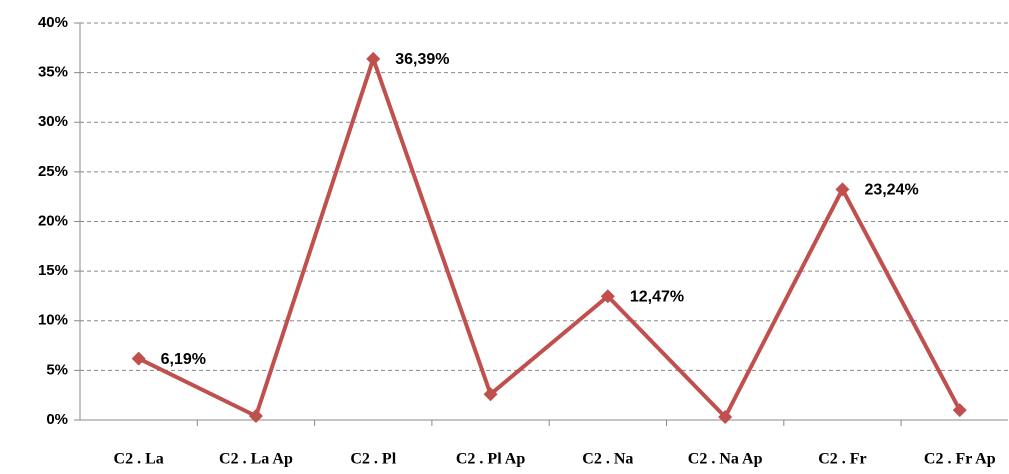  I want to click on x-tick-label: C2 . Pl Ap, so click(490, 459).